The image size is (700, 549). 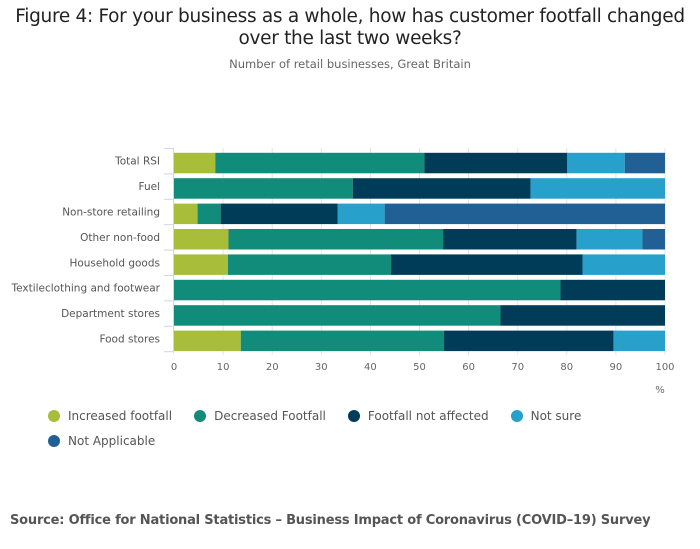 I want to click on legend-item: Increased footfall, so click(x=110, y=416).